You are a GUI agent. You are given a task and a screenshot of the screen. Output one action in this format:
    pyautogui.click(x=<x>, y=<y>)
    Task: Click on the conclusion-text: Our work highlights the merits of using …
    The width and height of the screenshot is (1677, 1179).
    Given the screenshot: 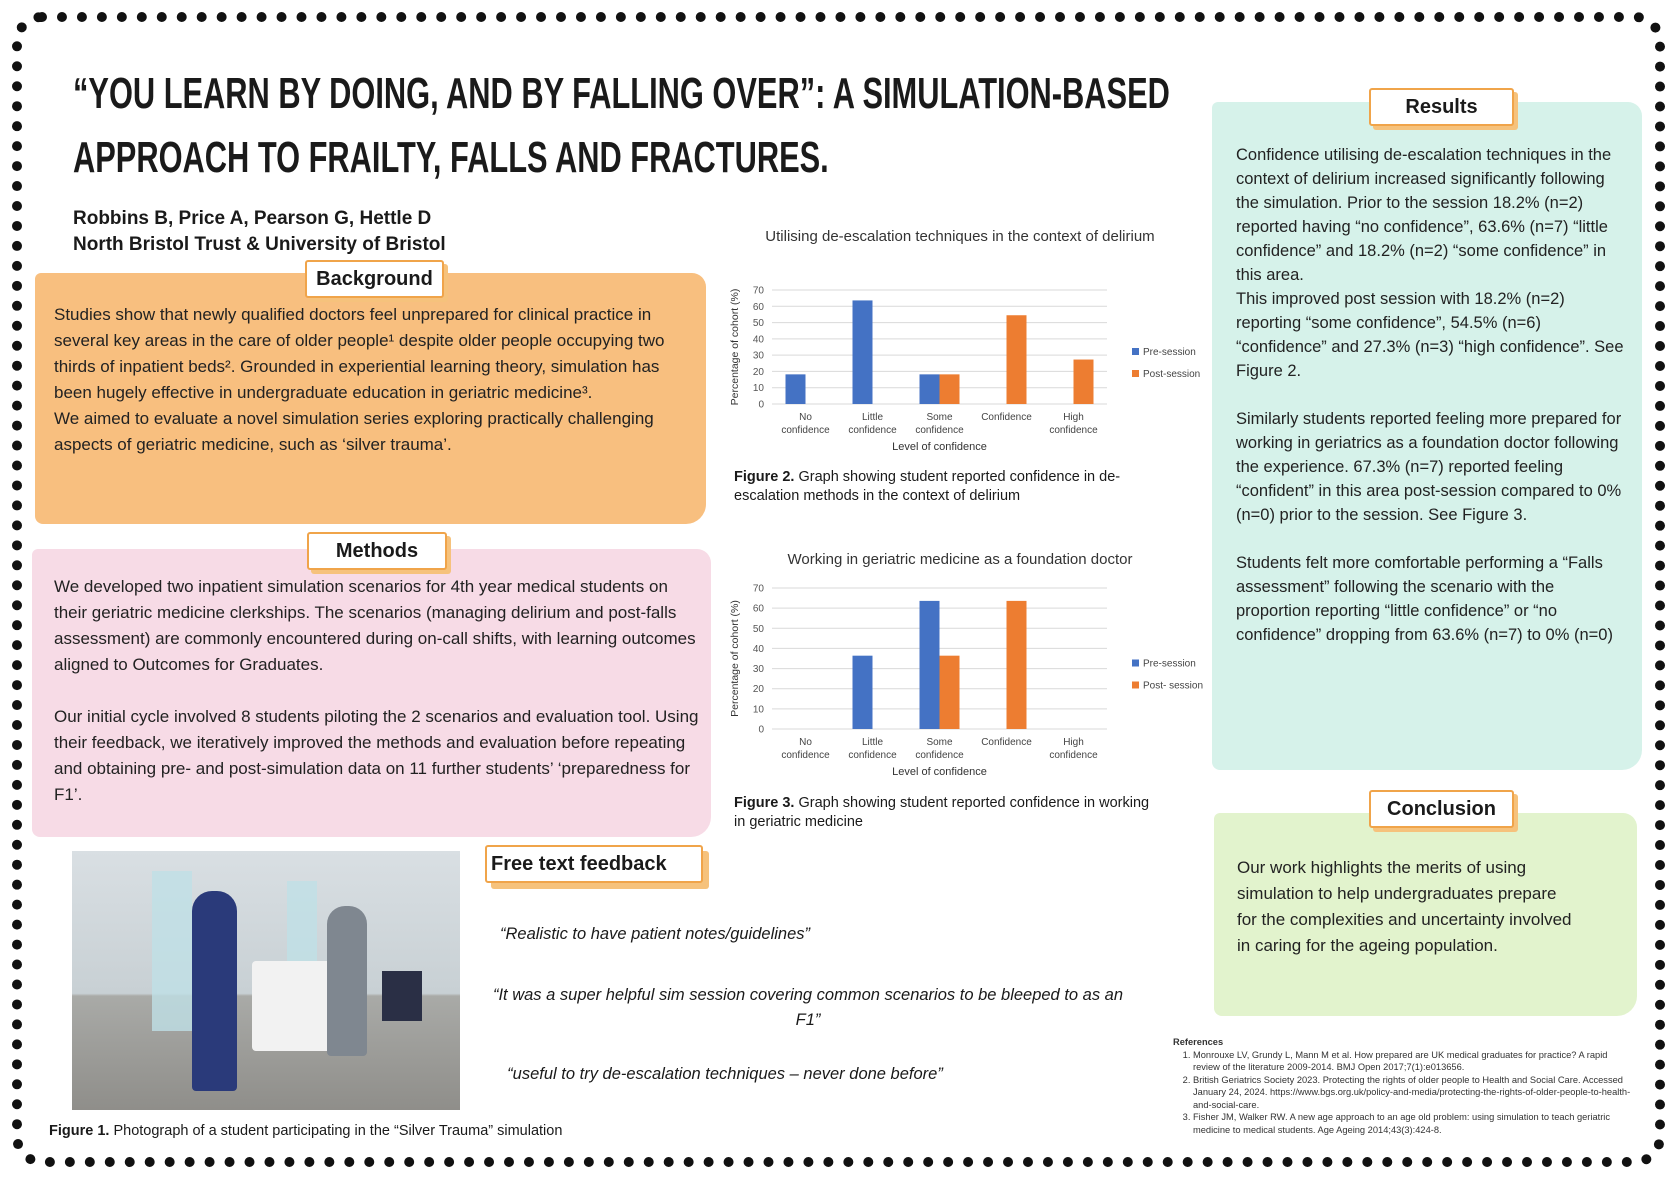 What is the action you would take?
    pyautogui.click(x=1404, y=906)
    